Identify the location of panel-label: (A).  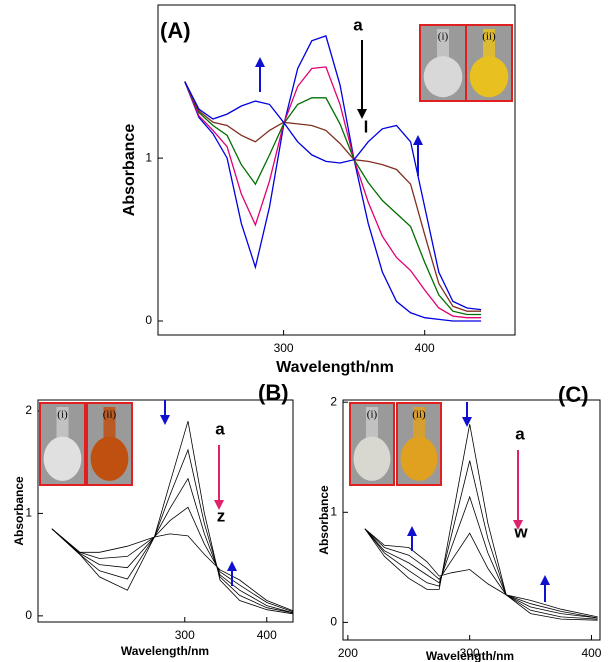
(175, 30).